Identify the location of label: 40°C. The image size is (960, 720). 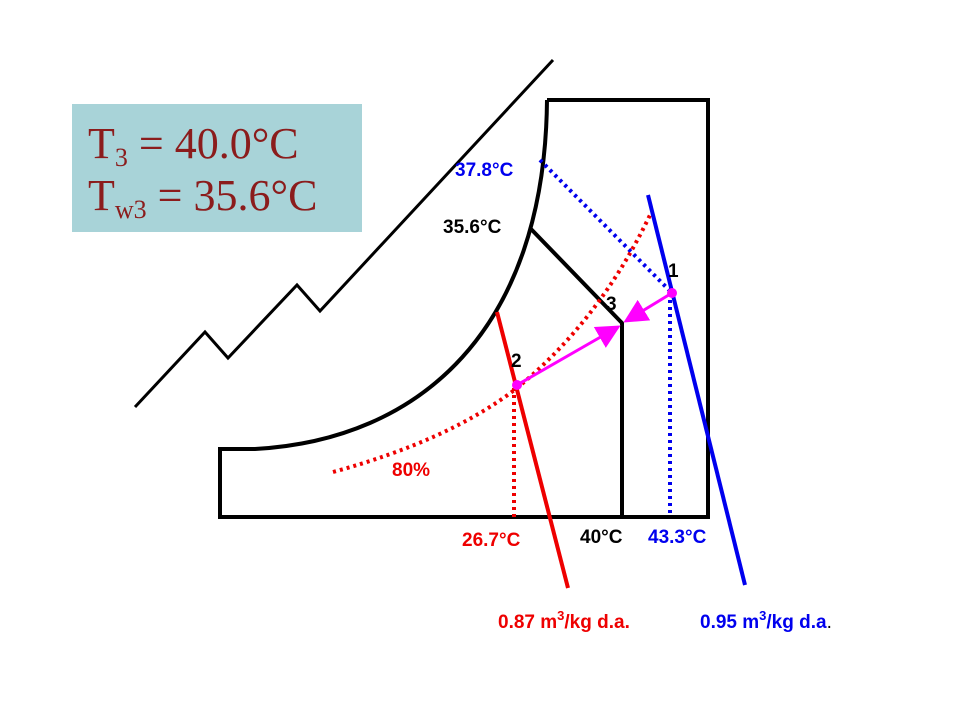
(601, 537).